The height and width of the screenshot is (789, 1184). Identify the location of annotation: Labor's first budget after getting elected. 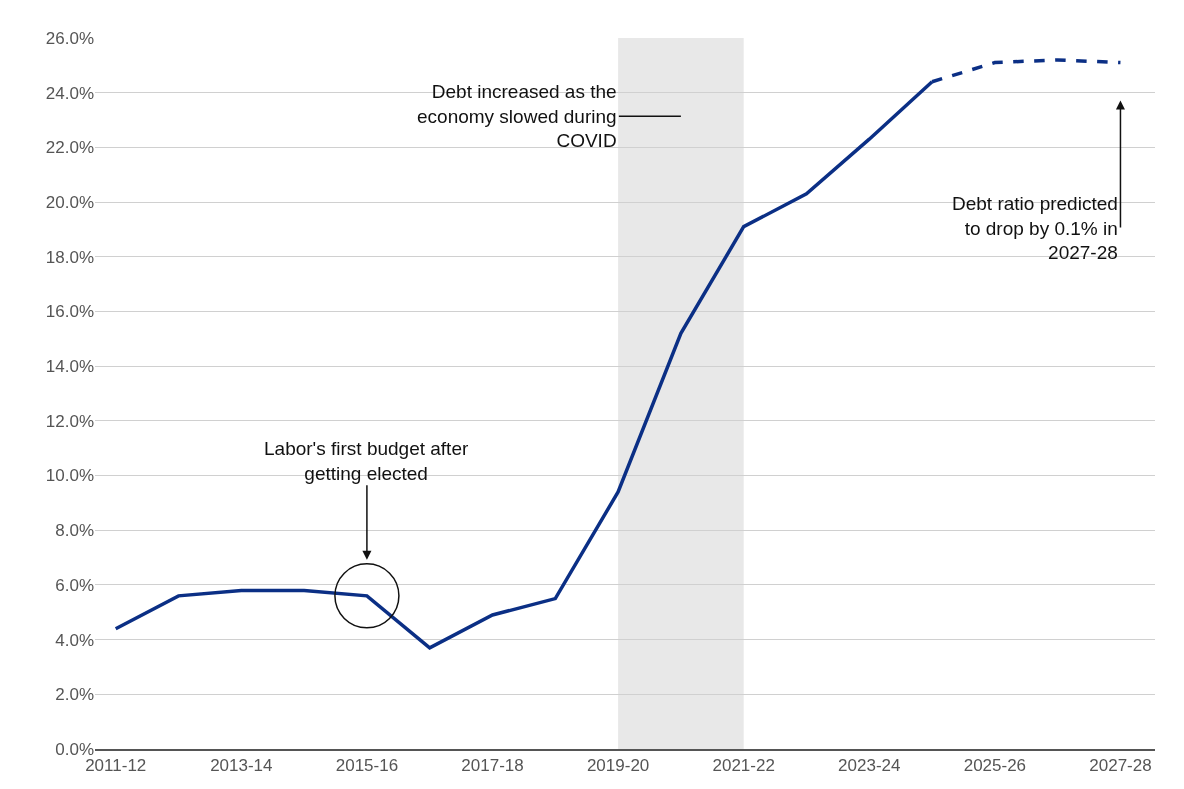
(366, 461).